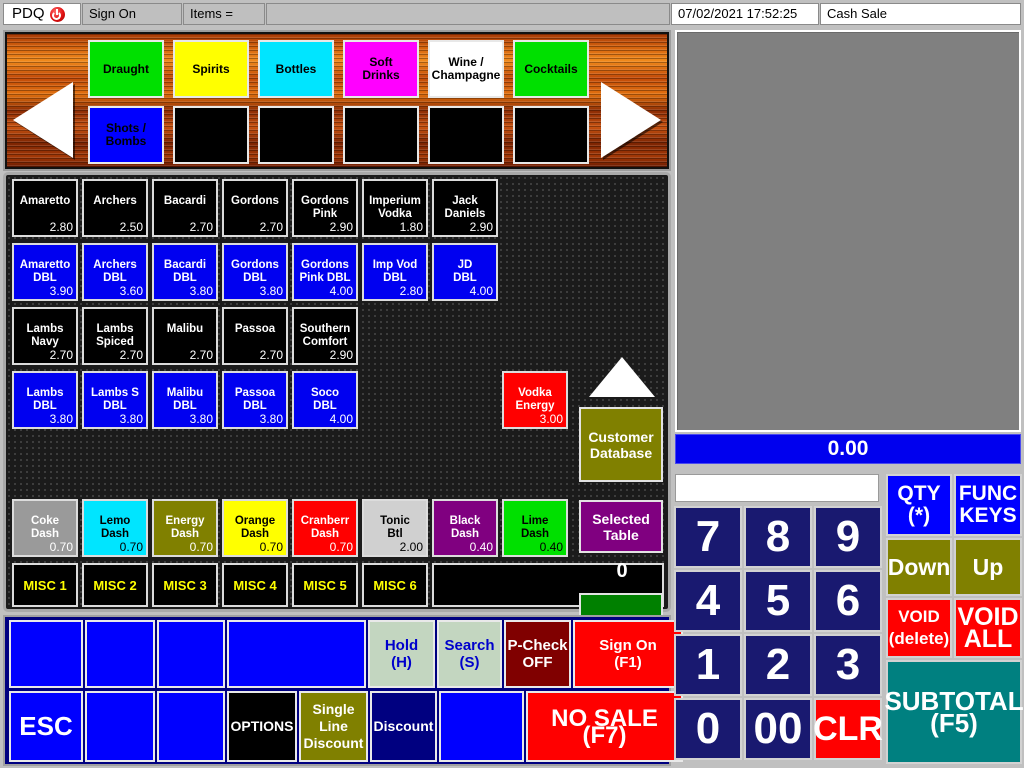 The image size is (1024, 768). Describe the element at coordinates (919, 628) in the screenshot. I see `void-delete-button: VOID (delete)` at that location.